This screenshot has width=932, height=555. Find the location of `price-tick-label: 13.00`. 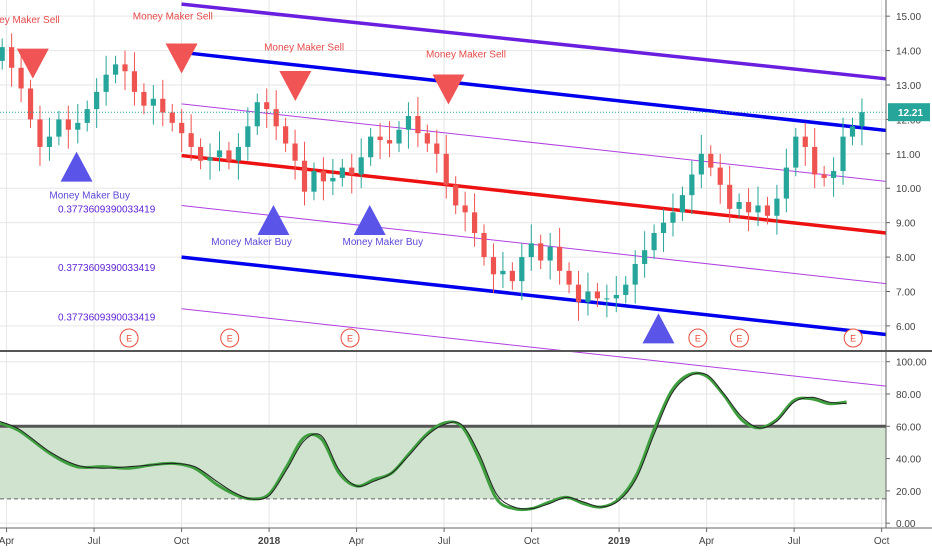

price-tick-label: 13.00 is located at coordinates (908, 86).